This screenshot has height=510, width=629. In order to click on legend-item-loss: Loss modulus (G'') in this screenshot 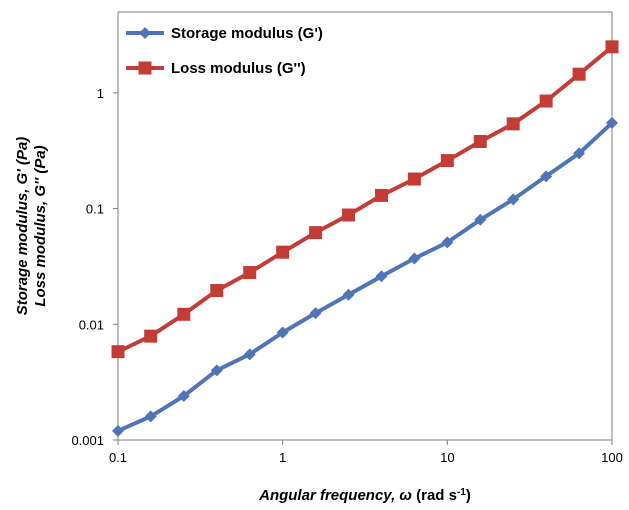, I will do `click(216, 68)`.